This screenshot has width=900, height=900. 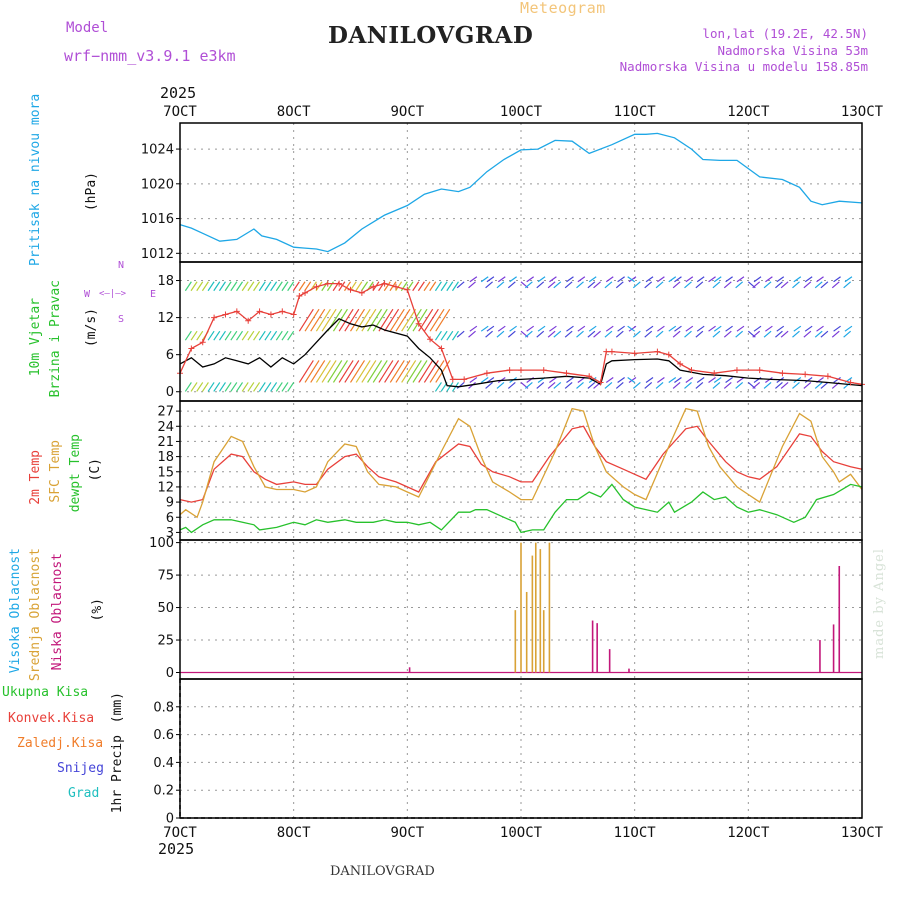 What do you see at coordinates (165, 427) in the screenshot?
I see `temperature-y-tick-label: 24` at bounding box center [165, 427].